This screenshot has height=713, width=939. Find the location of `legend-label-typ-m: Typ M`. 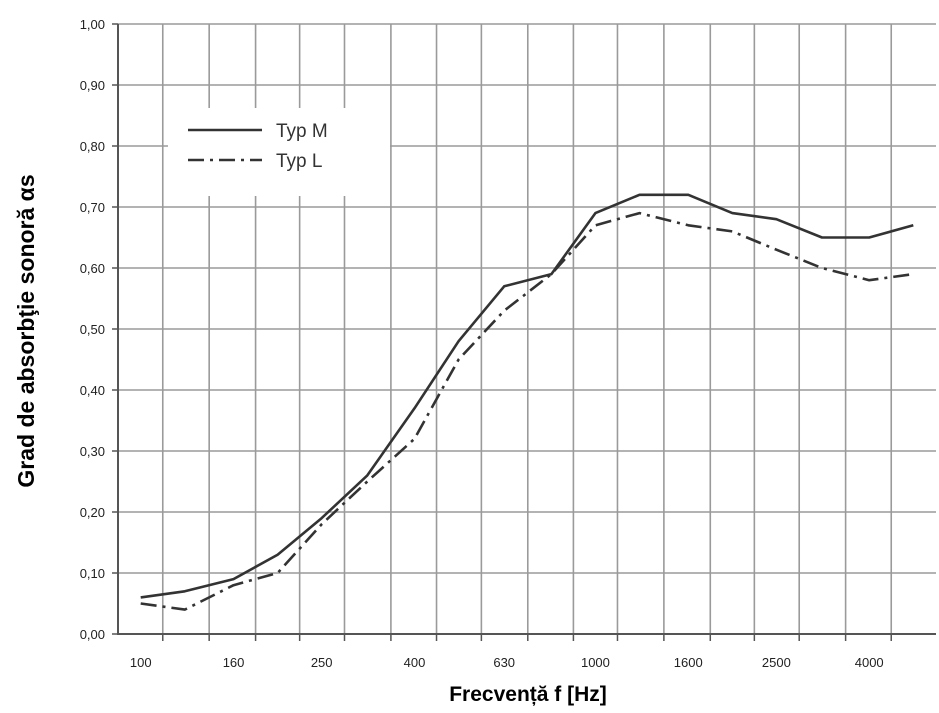

legend-label-typ-m: Typ M is located at coordinates (302, 131).